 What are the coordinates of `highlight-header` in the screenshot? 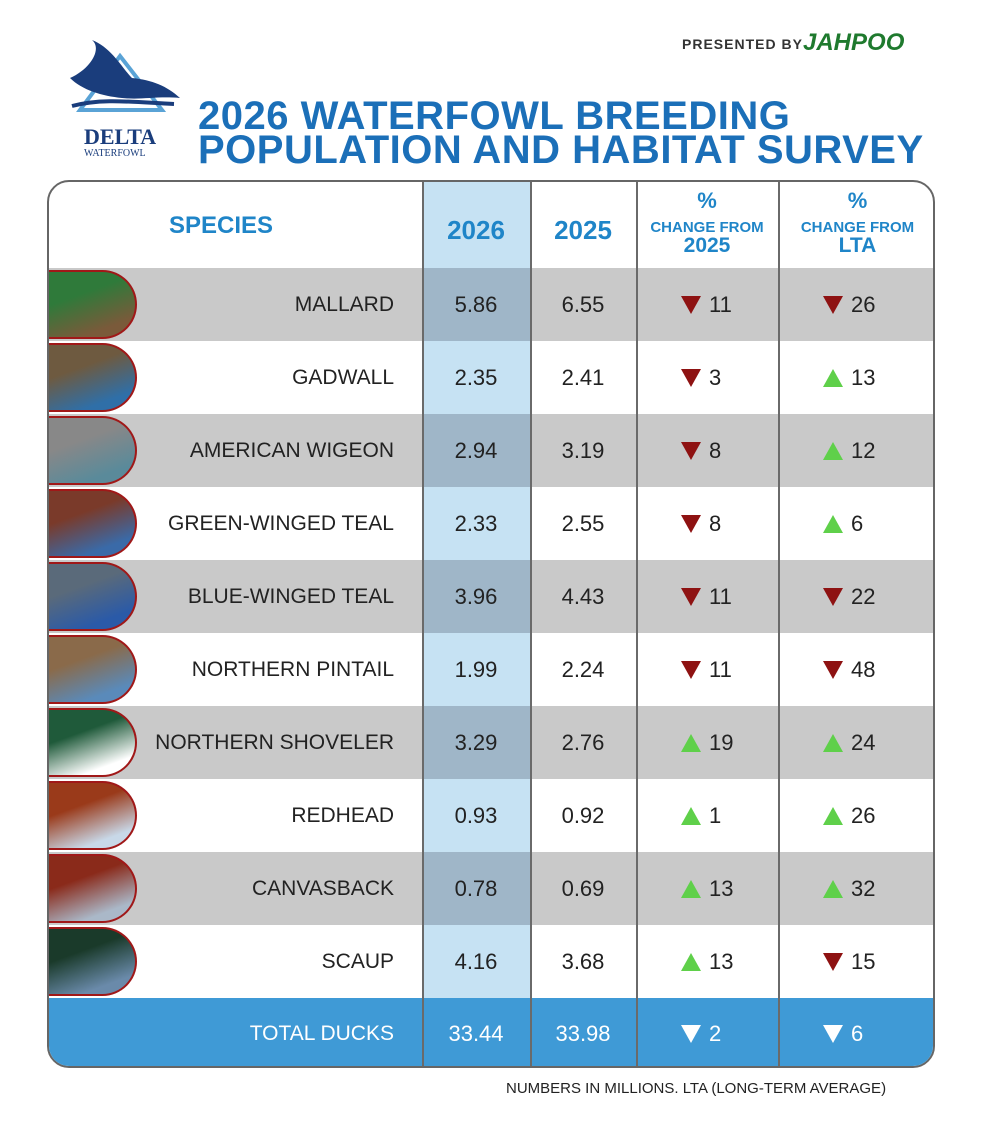 It's located at (476, 225).